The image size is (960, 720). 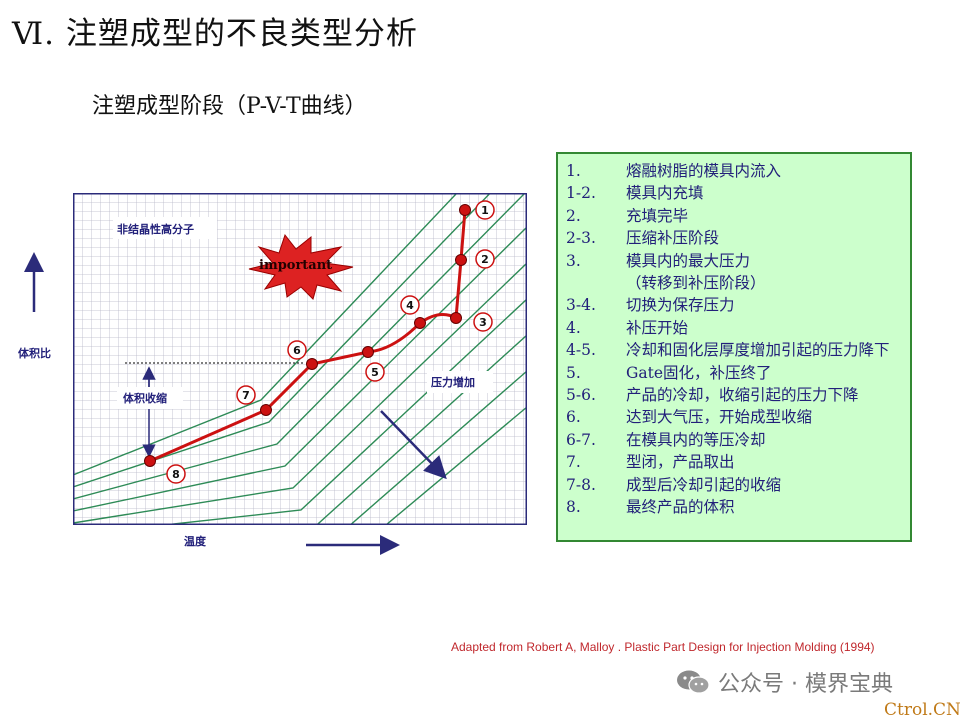 I want to click on point-label: 6, so click(x=297, y=350).